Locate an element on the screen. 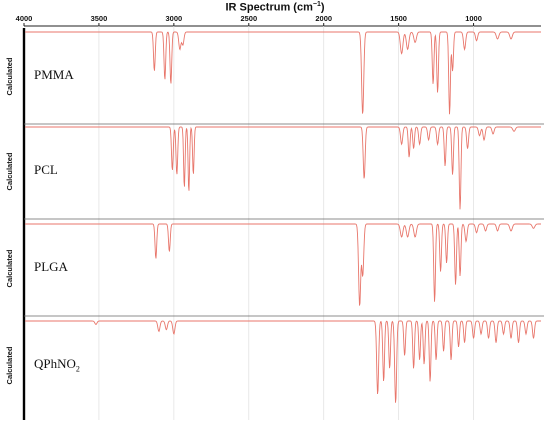  panel-label-text: PMMA is located at coordinates (54, 74).